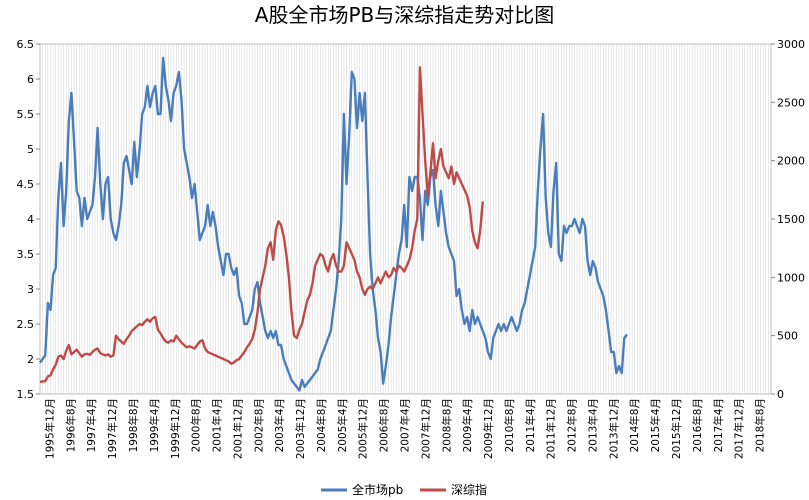 The image size is (809, 500). I want to click on y-left-tick-label: 2, so click(30, 359).